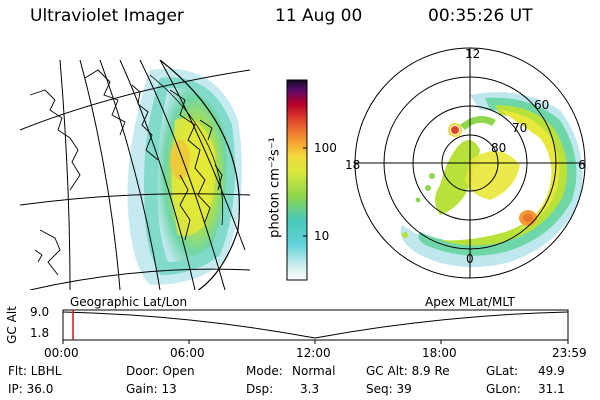  What do you see at coordinates (264, 371) in the screenshot?
I see `status-mode-label: Mode:` at bounding box center [264, 371].